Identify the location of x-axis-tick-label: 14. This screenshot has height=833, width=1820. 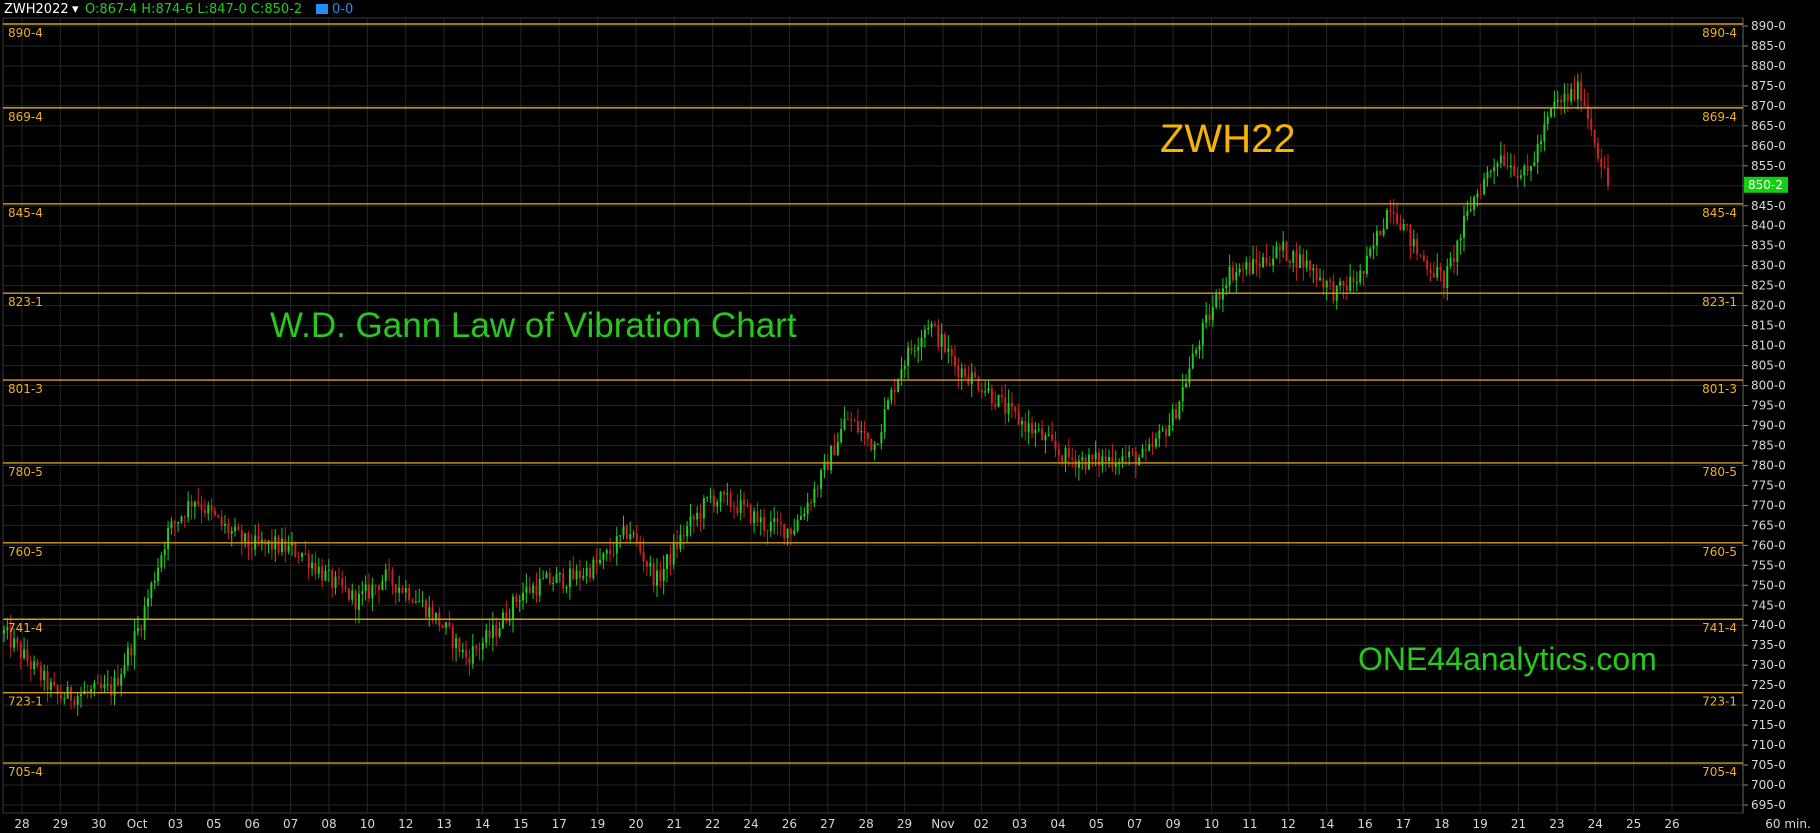
(482, 824).